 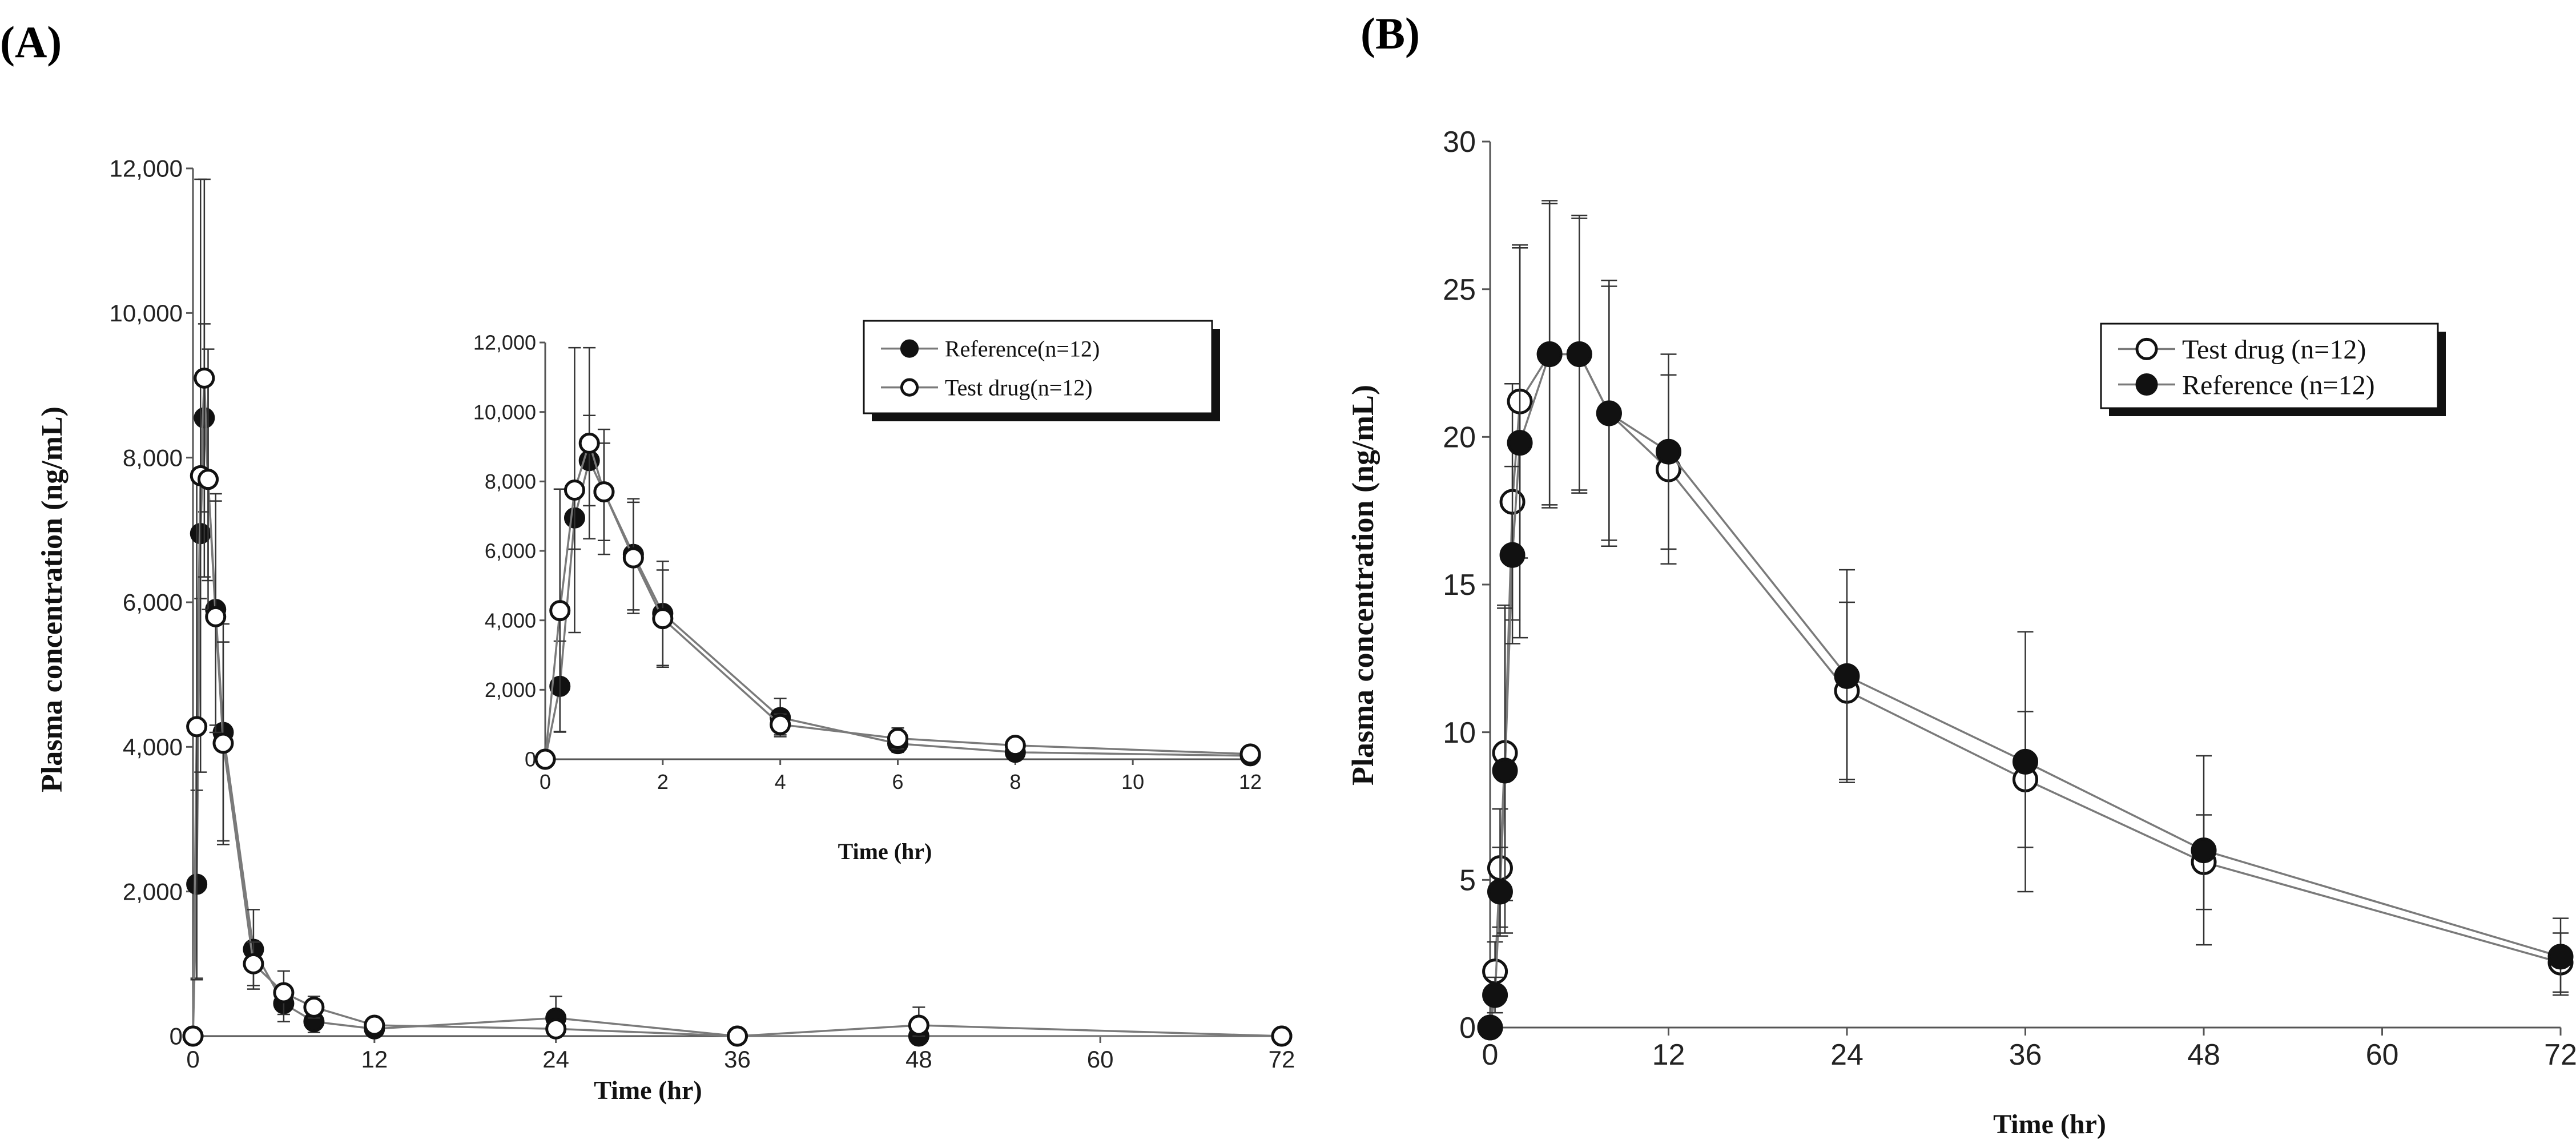 What do you see at coordinates (31, 42) in the screenshot?
I see `panel-a-label: (A)` at bounding box center [31, 42].